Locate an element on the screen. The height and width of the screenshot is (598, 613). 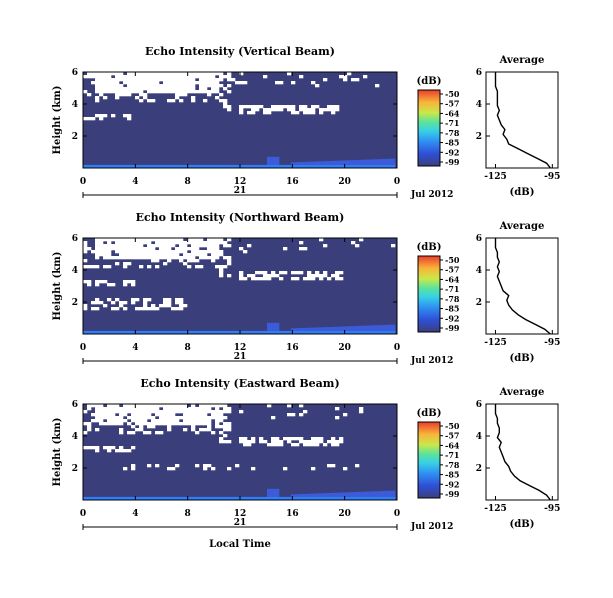
panel-title: Echo Intensity (Vertical Beam) is located at coordinates (240, 51).